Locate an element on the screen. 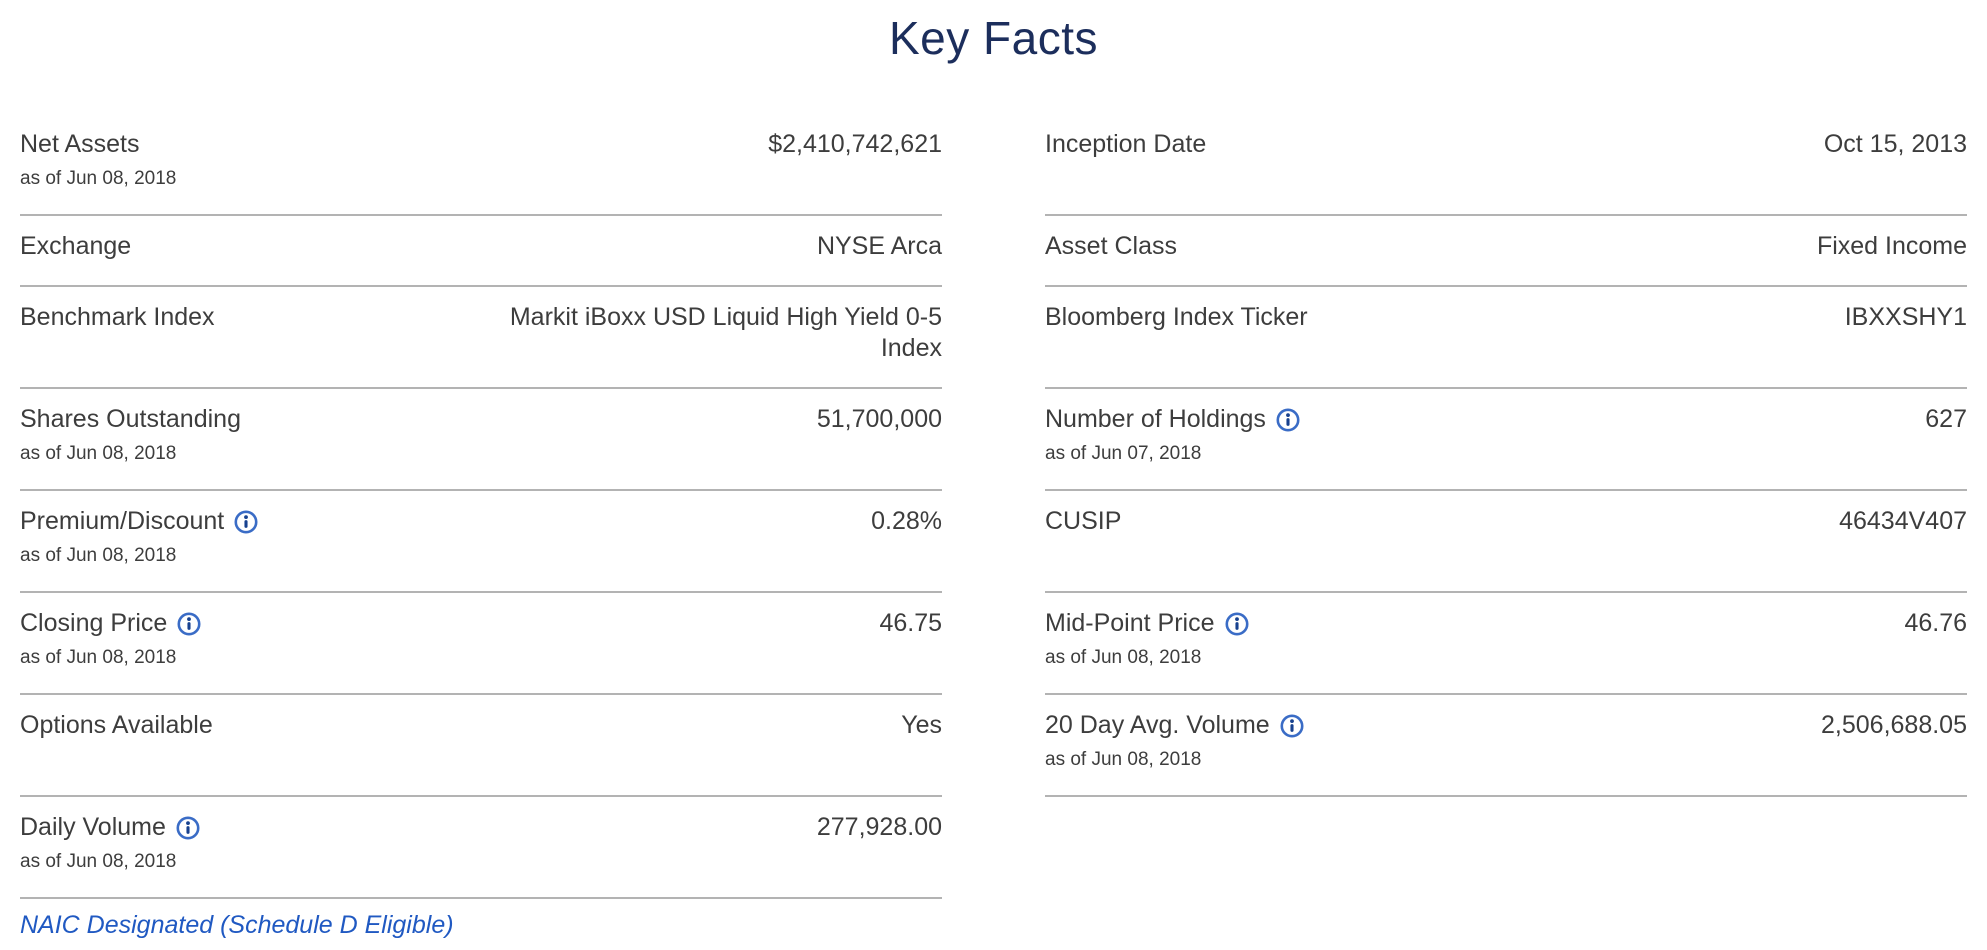 The width and height of the screenshot is (1987, 950). fact-row-cusip: CUSIP 46434V407 is located at coordinates (1506, 542).